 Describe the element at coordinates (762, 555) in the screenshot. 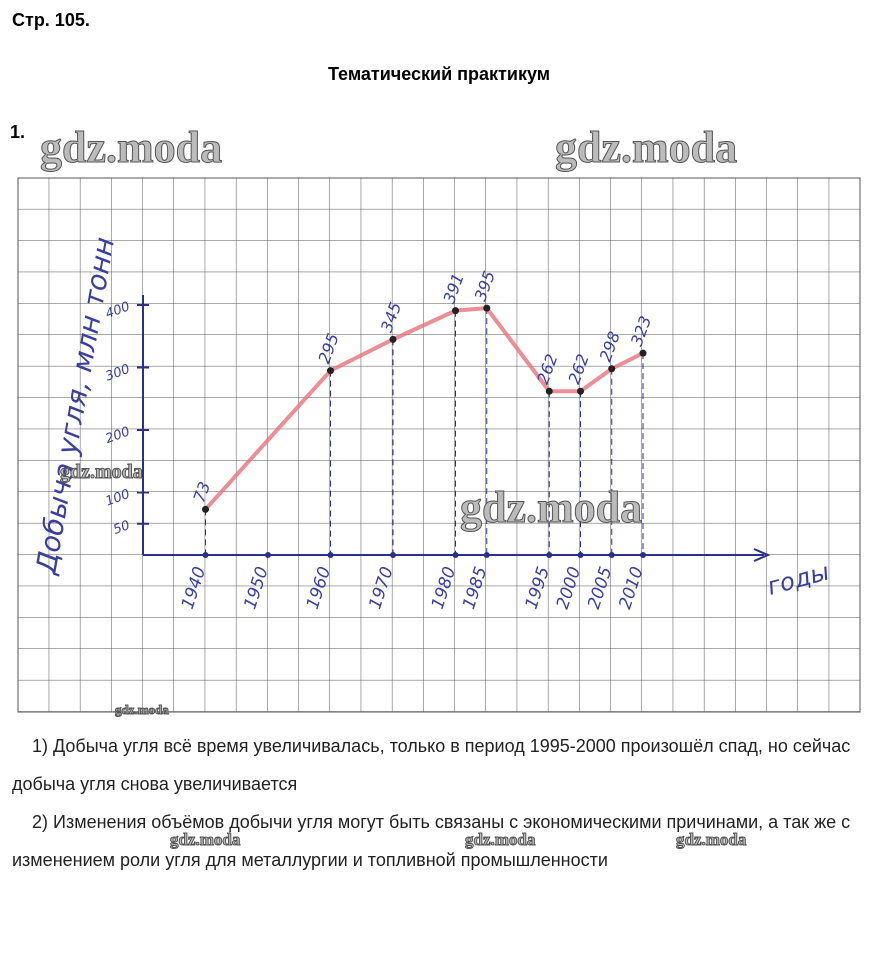

I see `x-axis-arrow` at that location.